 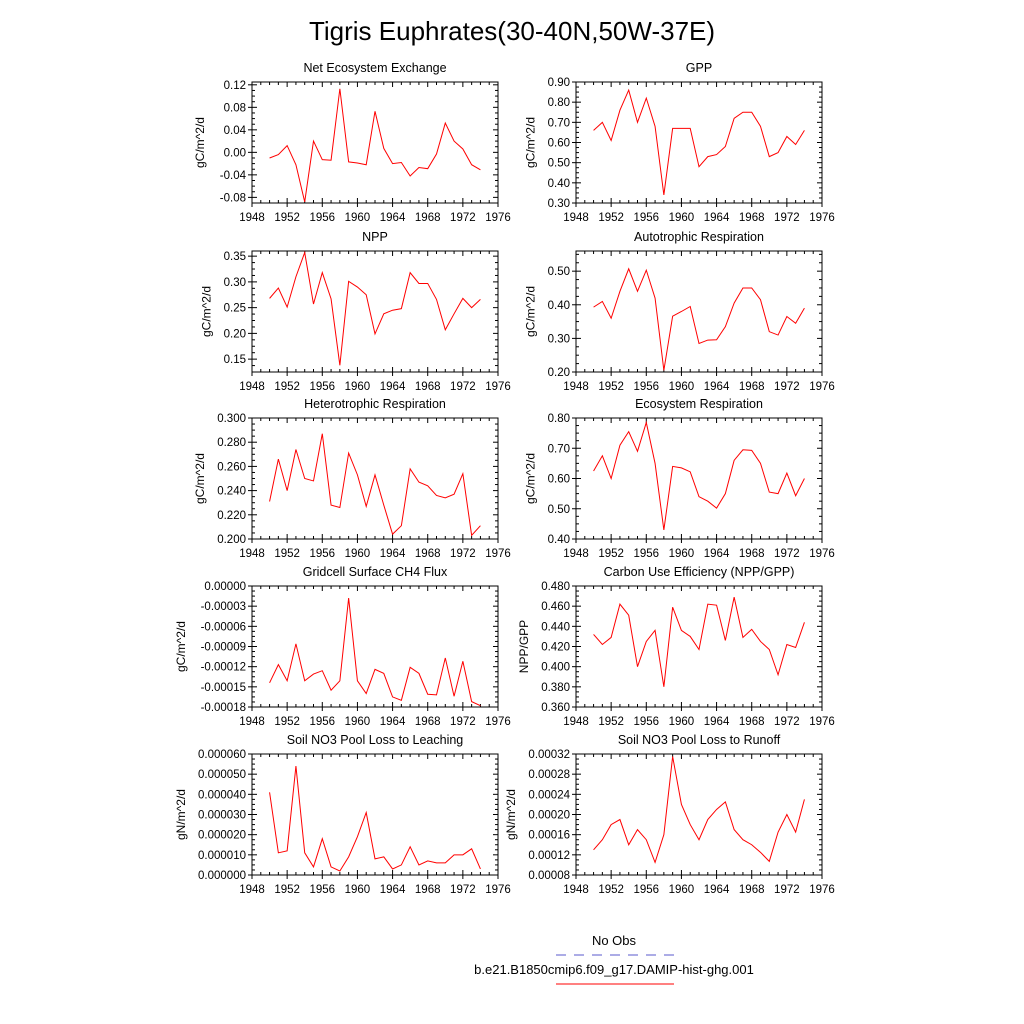 I want to click on y-tick-label: 0.420, so click(x=555, y=648).